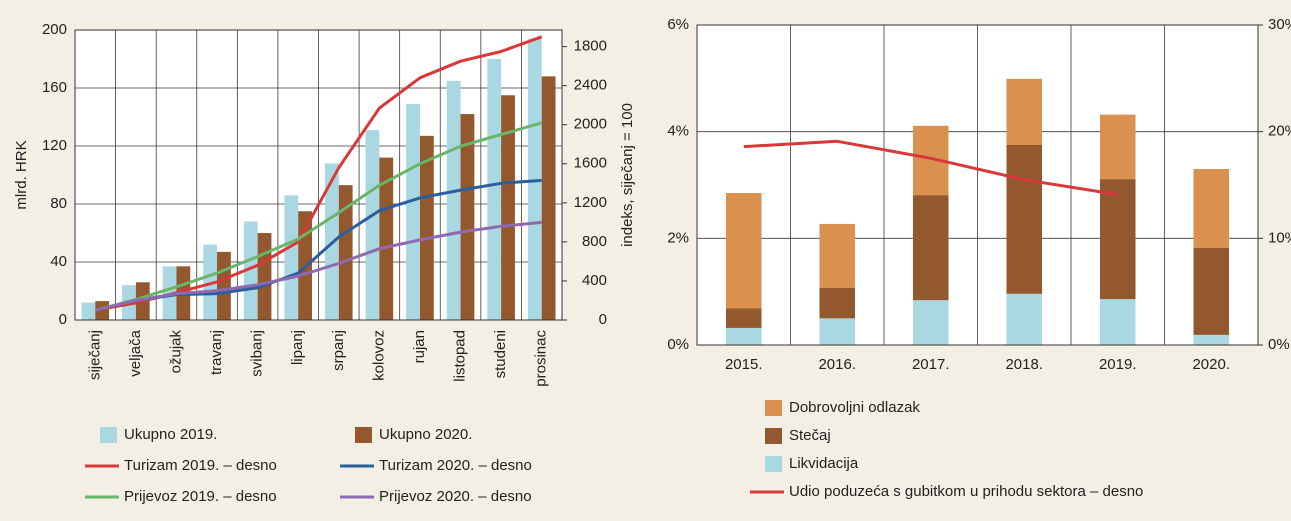 This screenshot has width=1291, height=521. What do you see at coordinates (594, 241) in the screenshot?
I see `y2-tick-label: 800` at bounding box center [594, 241].